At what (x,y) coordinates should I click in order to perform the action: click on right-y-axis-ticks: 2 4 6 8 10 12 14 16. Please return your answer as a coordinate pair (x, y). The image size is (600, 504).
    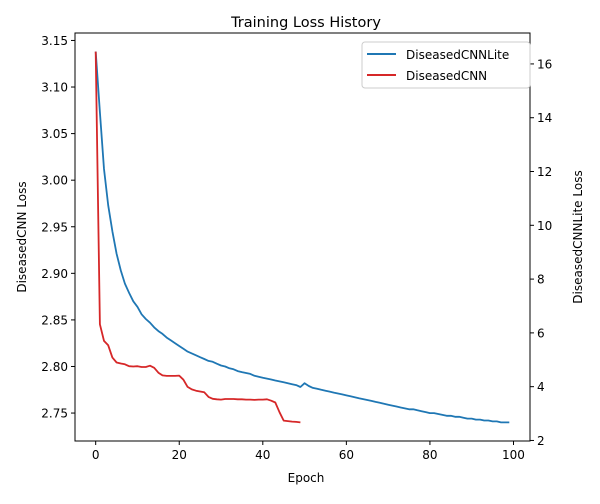
    Looking at the image, I should click on (541, 252).